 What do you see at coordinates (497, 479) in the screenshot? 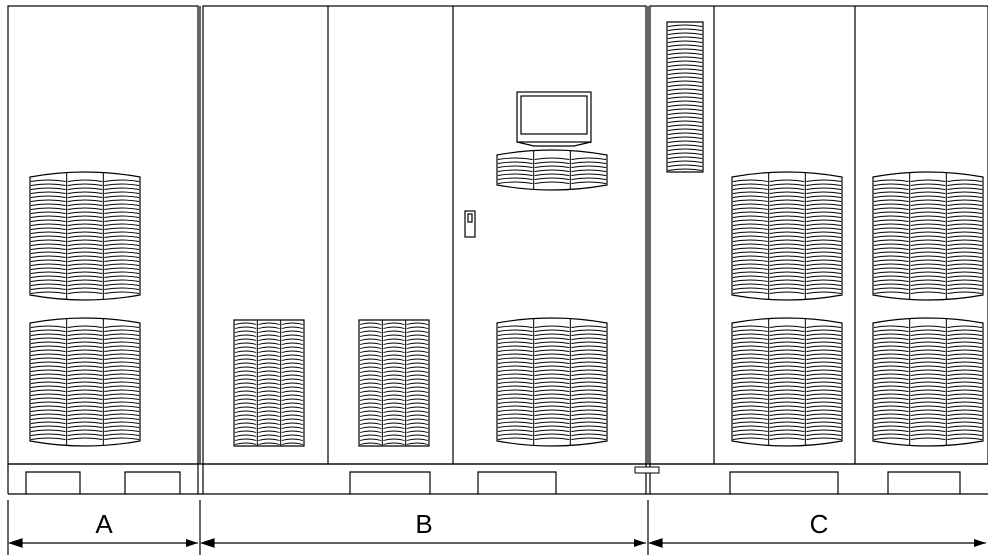
I see `cabinet-base` at bounding box center [497, 479].